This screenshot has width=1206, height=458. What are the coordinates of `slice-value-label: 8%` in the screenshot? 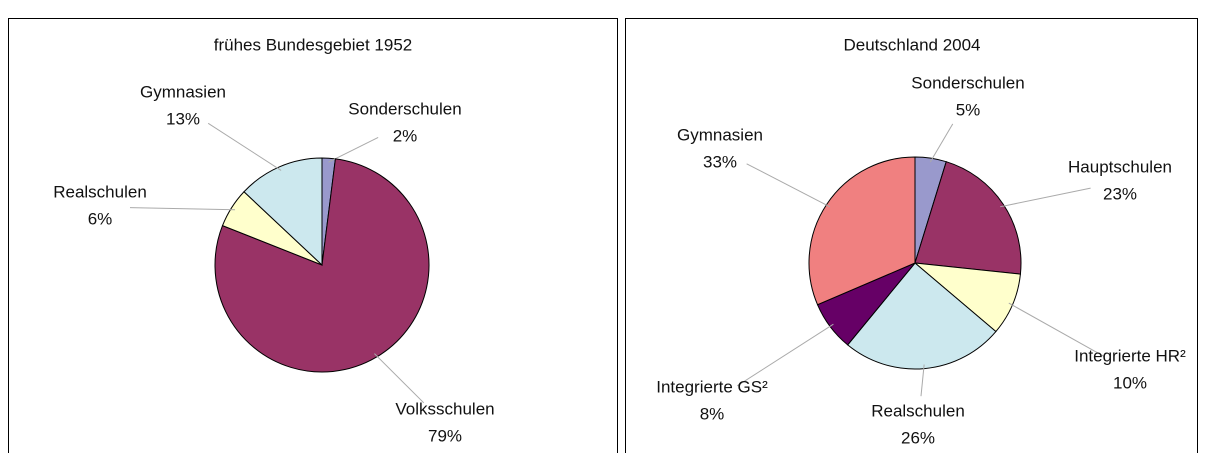 It's located at (712, 413).